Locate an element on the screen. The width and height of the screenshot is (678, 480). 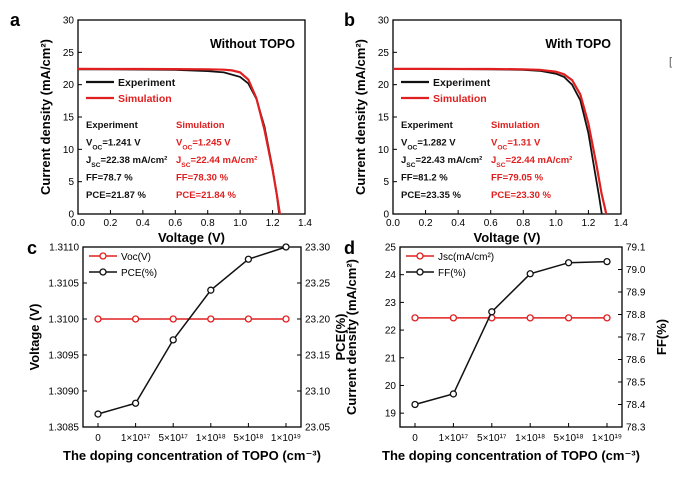
experiment-annotation: FF=78.7 % is located at coordinates (109, 178).